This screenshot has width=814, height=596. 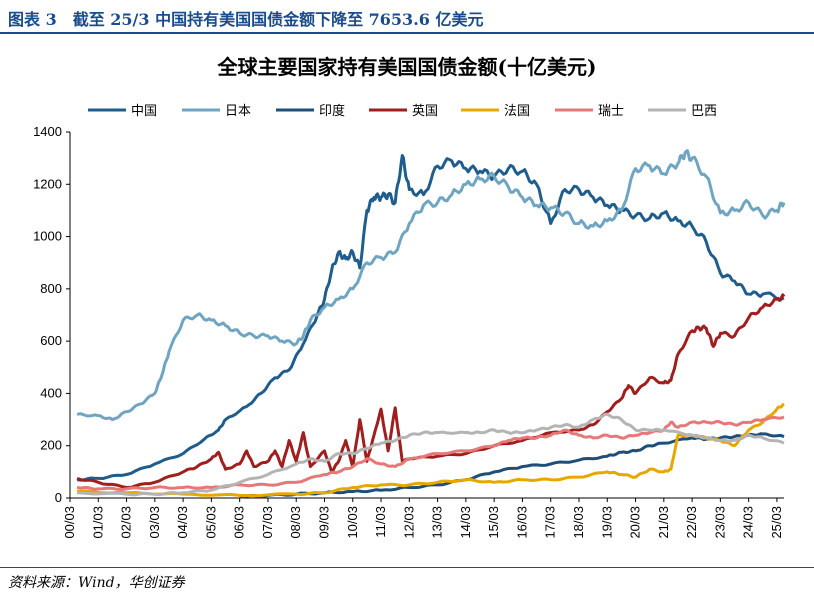 I want to click on x-tick-label: 05/03, so click(x=210, y=522).